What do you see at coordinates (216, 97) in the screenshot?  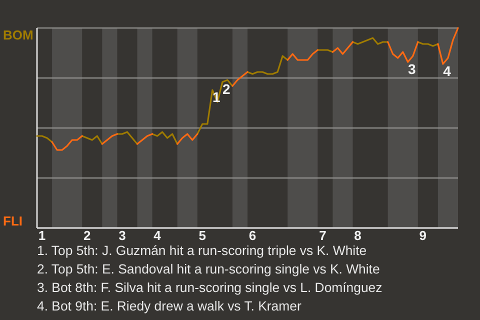 I see `annotation: 1` at bounding box center [216, 97].